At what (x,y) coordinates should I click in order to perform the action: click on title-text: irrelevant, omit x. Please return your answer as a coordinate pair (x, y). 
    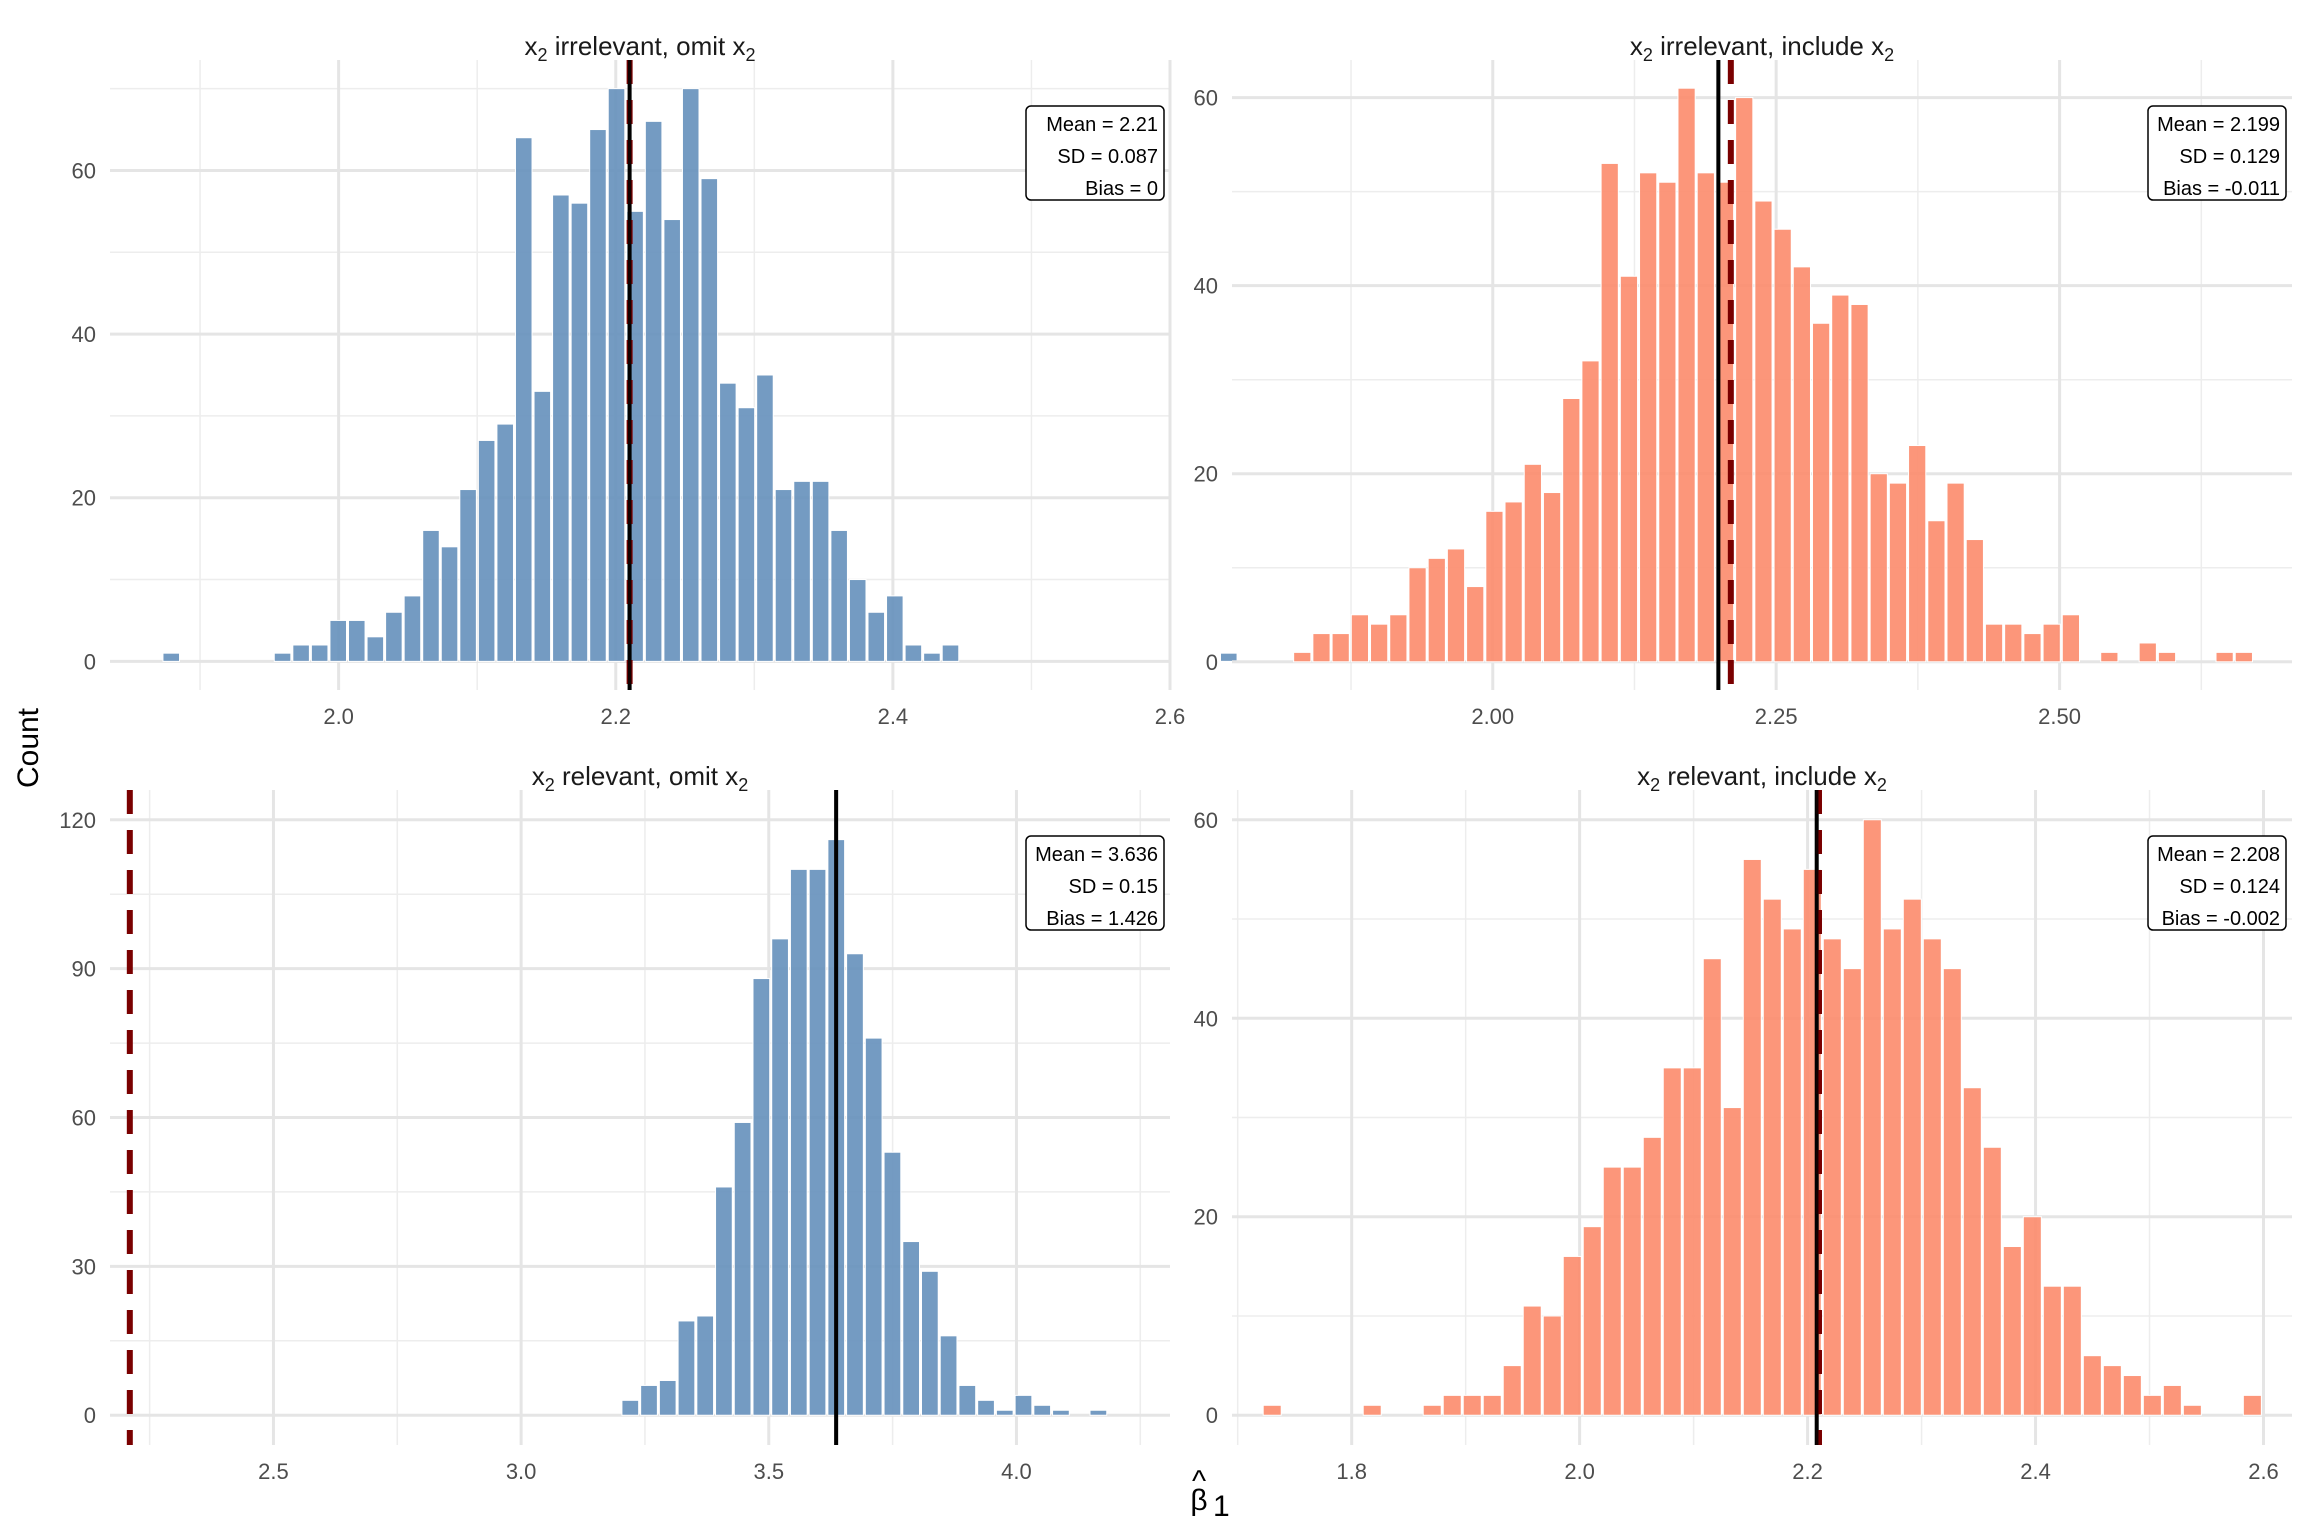
    Looking at the image, I should click on (647, 46).